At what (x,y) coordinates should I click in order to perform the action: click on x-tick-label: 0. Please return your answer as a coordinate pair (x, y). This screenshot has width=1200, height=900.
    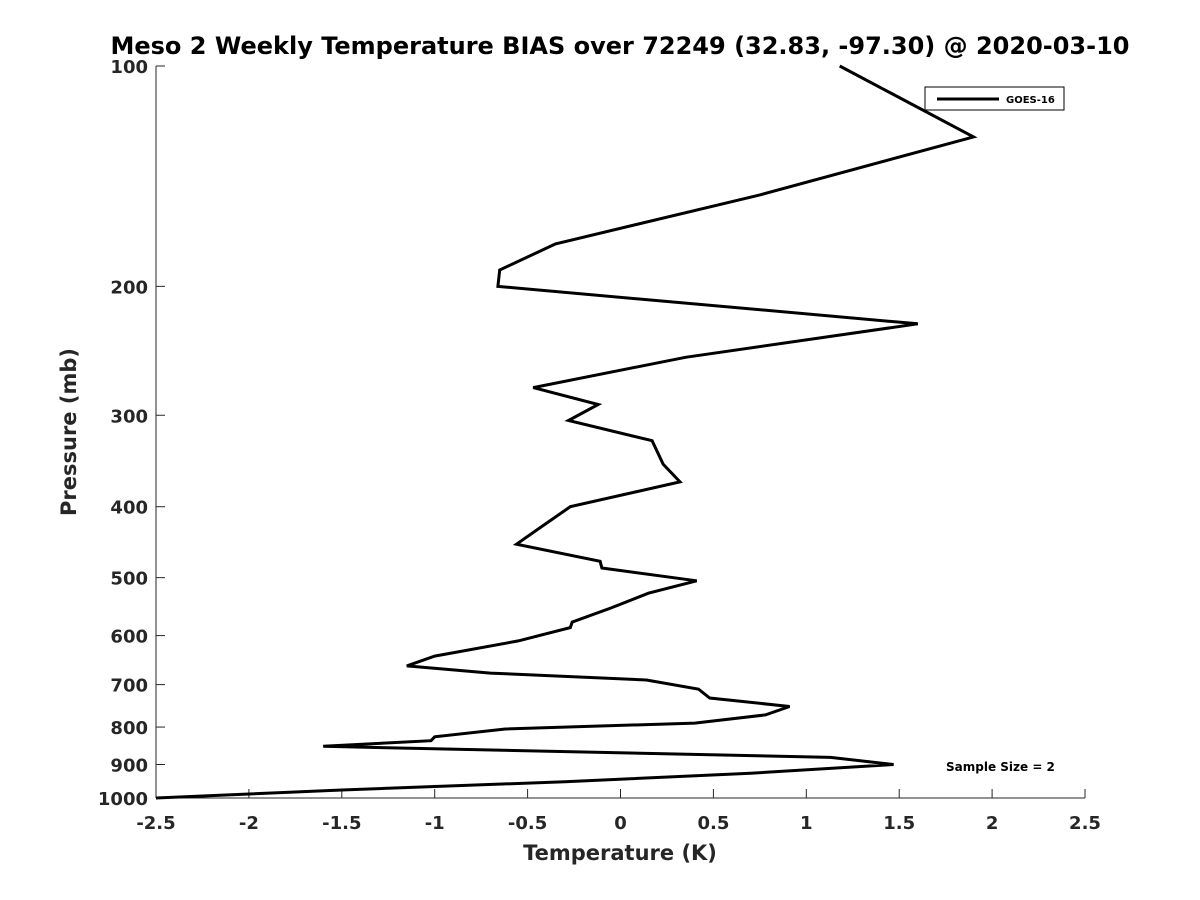
    Looking at the image, I should click on (620, 823).